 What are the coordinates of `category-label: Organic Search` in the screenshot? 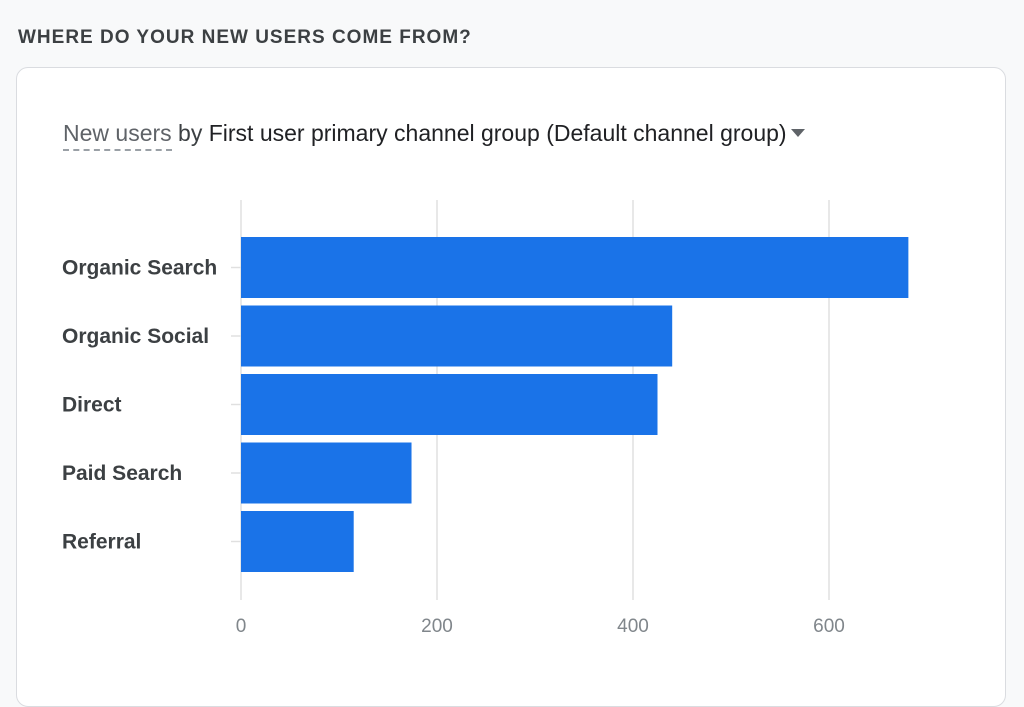 It's located at (139, 268).